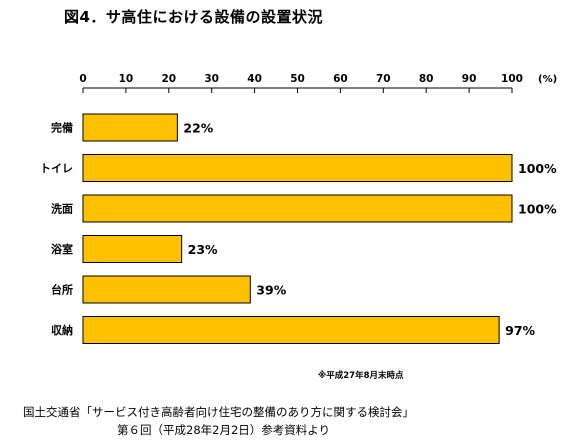 Image resolution: width=570 pixels, height=446 pixels. I want to click on value-label: 22%, so click(198, 128).